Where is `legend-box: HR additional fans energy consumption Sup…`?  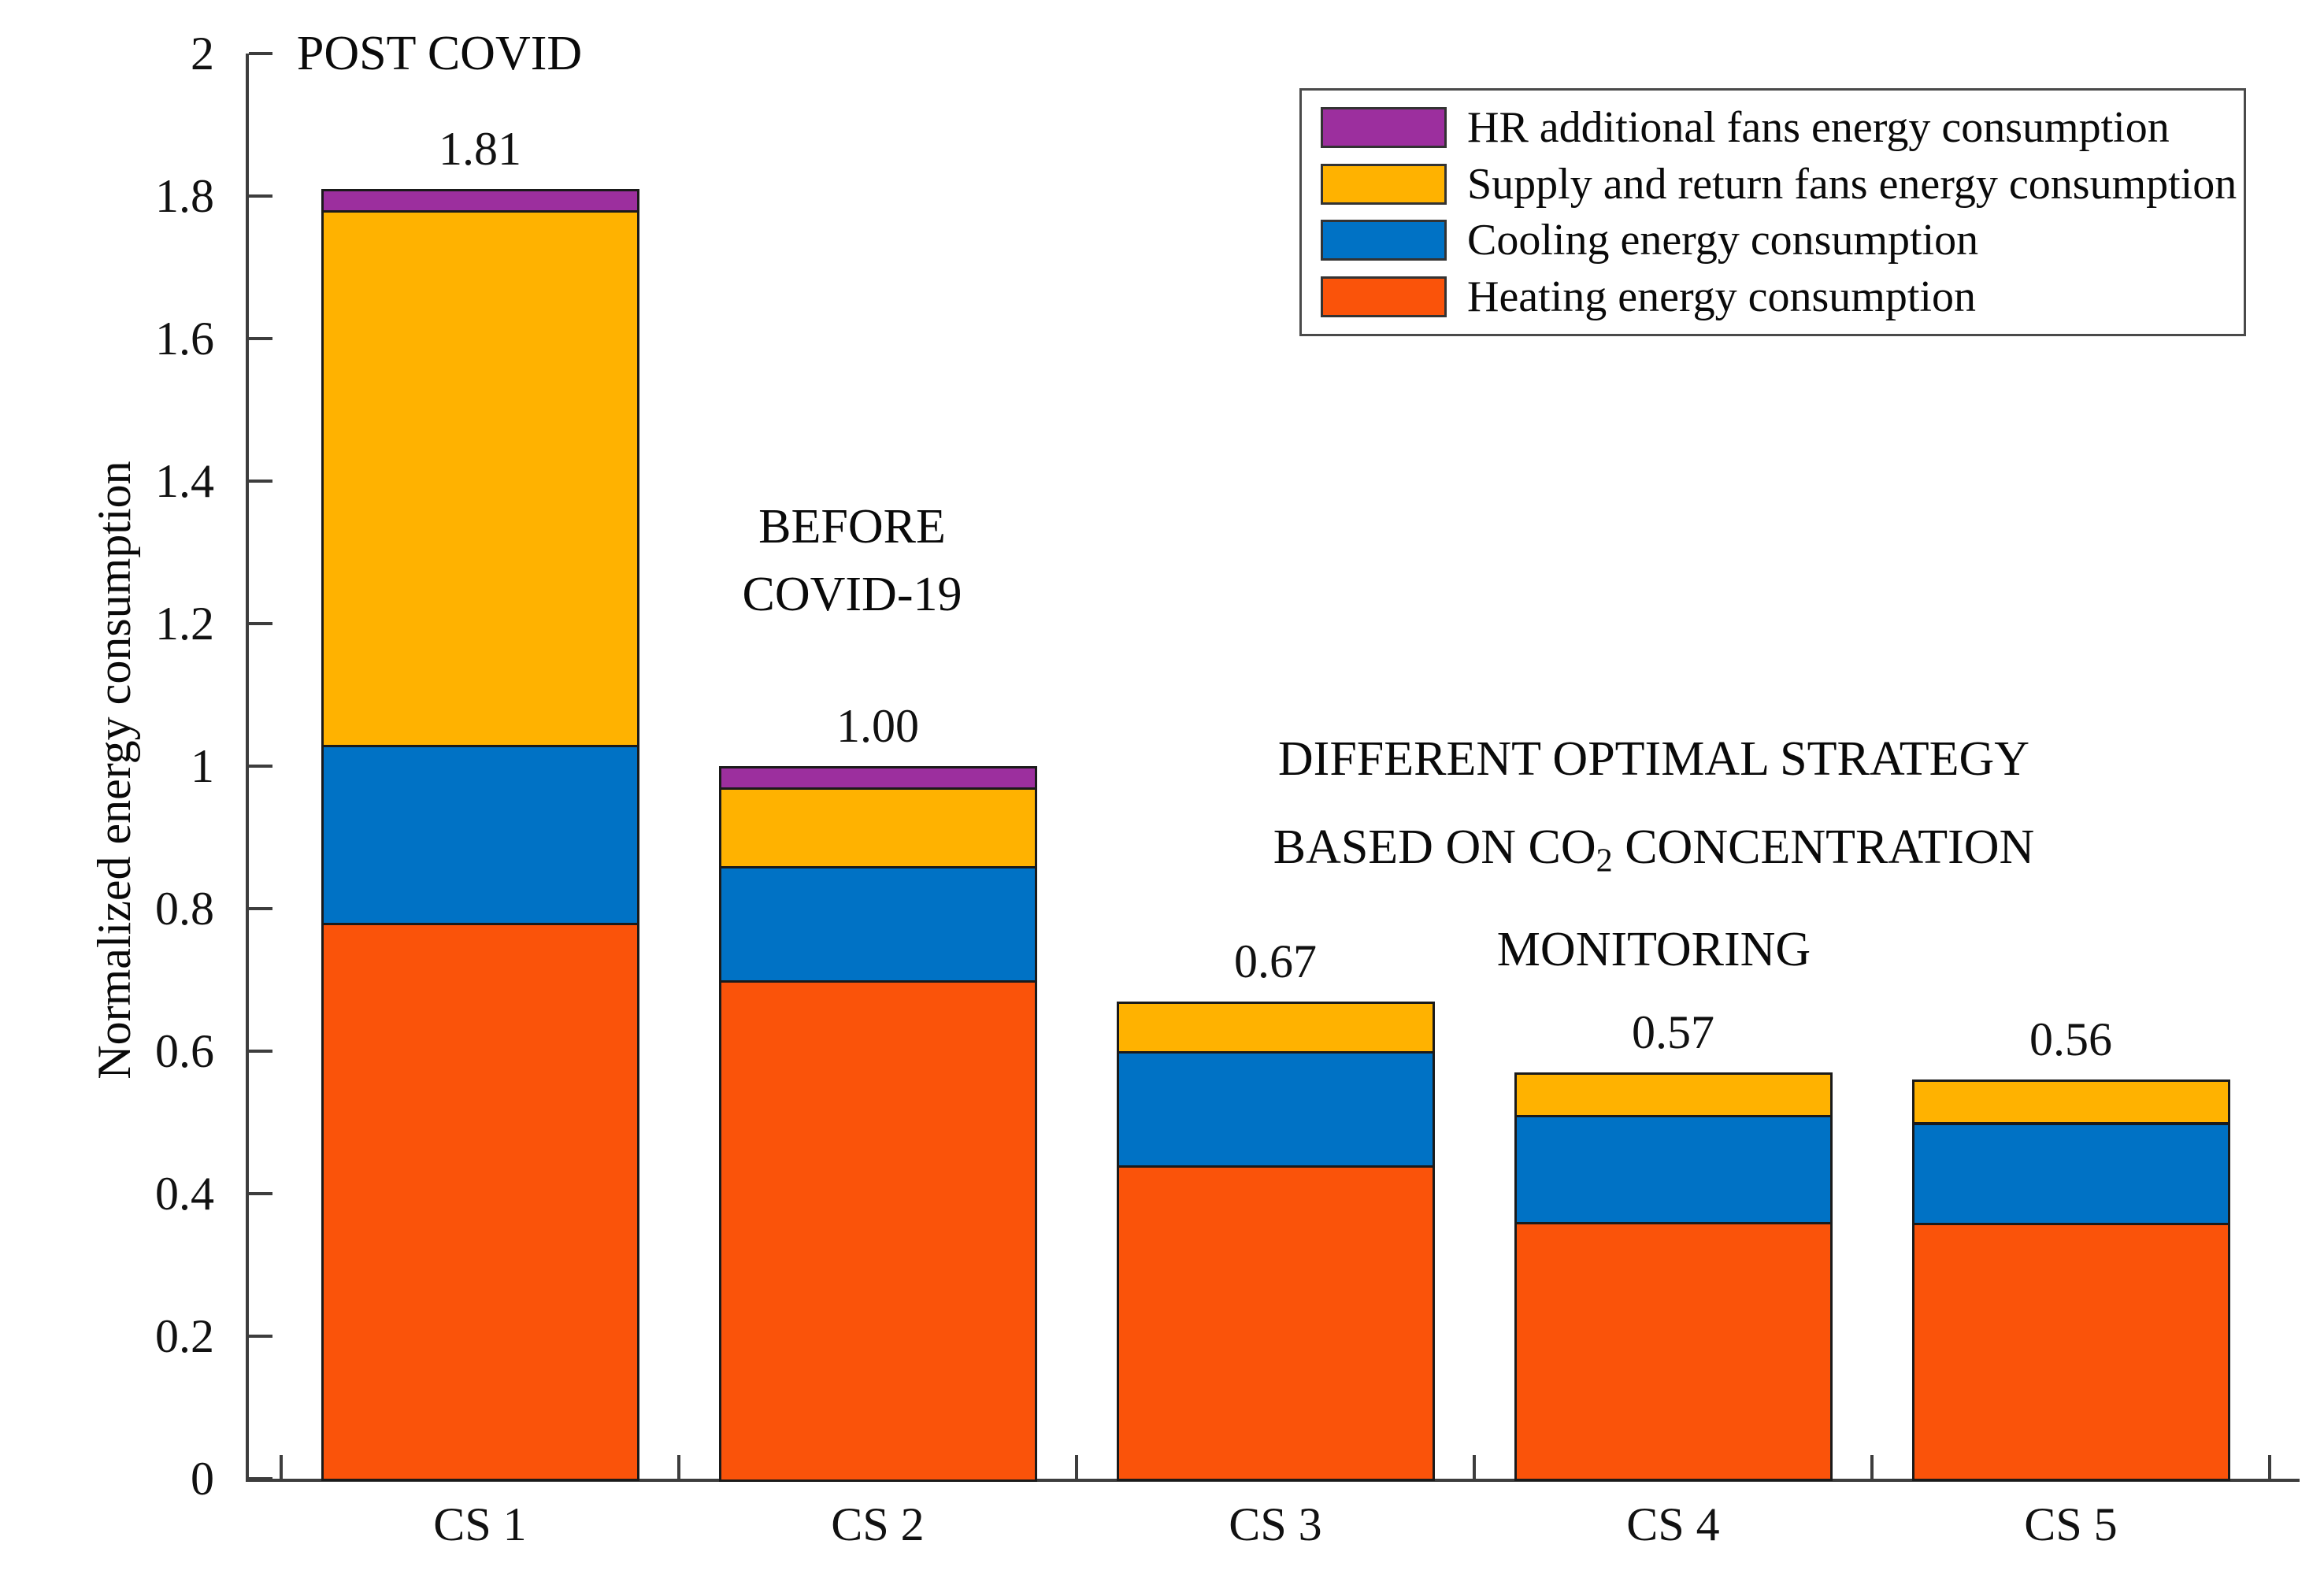 legend-box: HR additional fans energy consumption Sup… is located at coordinates (1772, 212).